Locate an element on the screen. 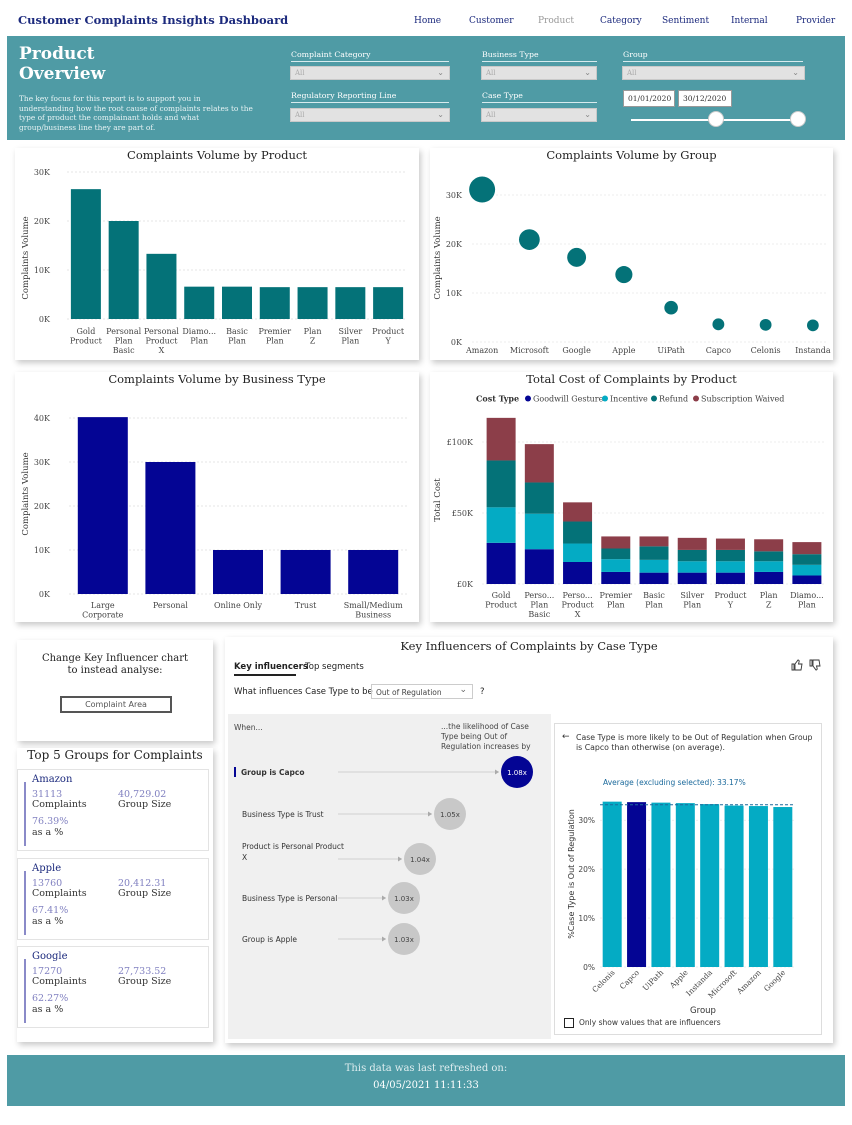 This screenshot has height=1125, width=852. x-tick-label: Apple is located at coordinates (623, 350).